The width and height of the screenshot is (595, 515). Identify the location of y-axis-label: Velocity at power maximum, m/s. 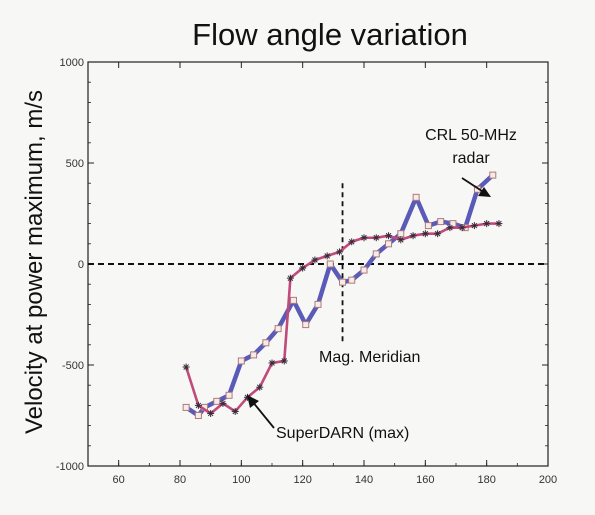
(34, 262).